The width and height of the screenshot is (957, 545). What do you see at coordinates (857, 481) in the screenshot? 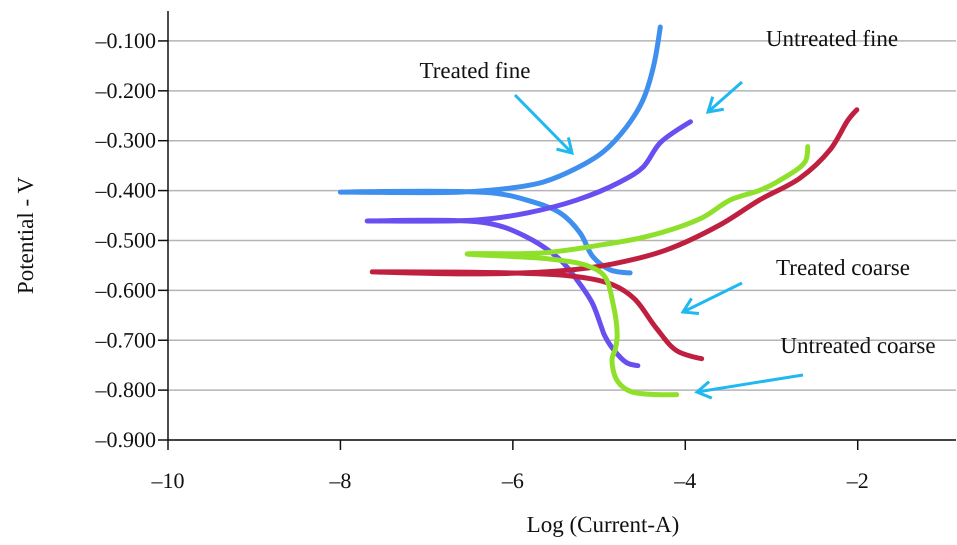
I see `x-tick-label: –2` at bounding box center [857, 481].